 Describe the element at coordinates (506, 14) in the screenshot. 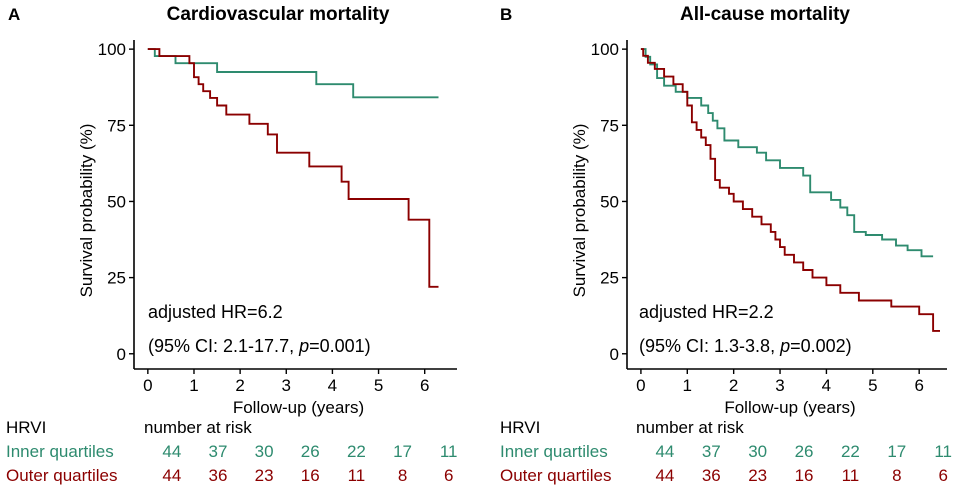

I see `panel-letter: B` at that location.